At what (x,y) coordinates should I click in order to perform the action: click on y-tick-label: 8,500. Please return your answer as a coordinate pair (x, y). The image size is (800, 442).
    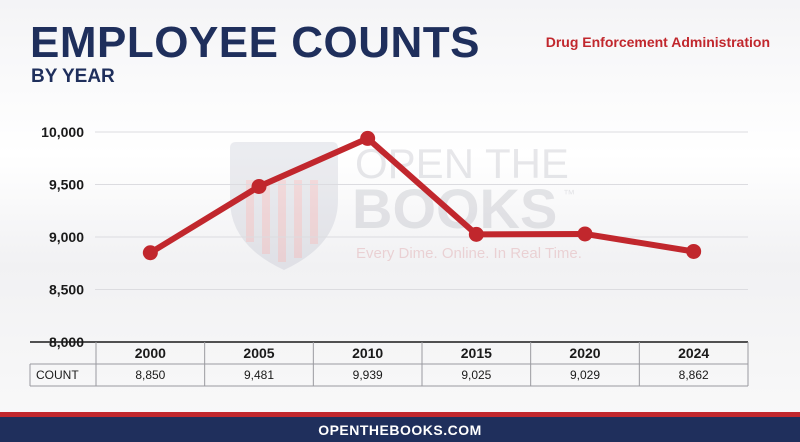
    Looking at the image, I should click on (66, 290).